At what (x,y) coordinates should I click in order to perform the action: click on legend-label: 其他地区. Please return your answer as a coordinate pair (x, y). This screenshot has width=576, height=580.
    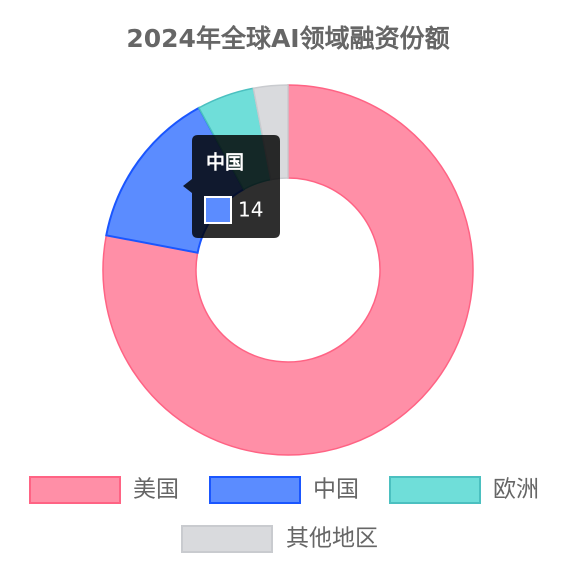
    Looking at the image, I should click on (332, 539).